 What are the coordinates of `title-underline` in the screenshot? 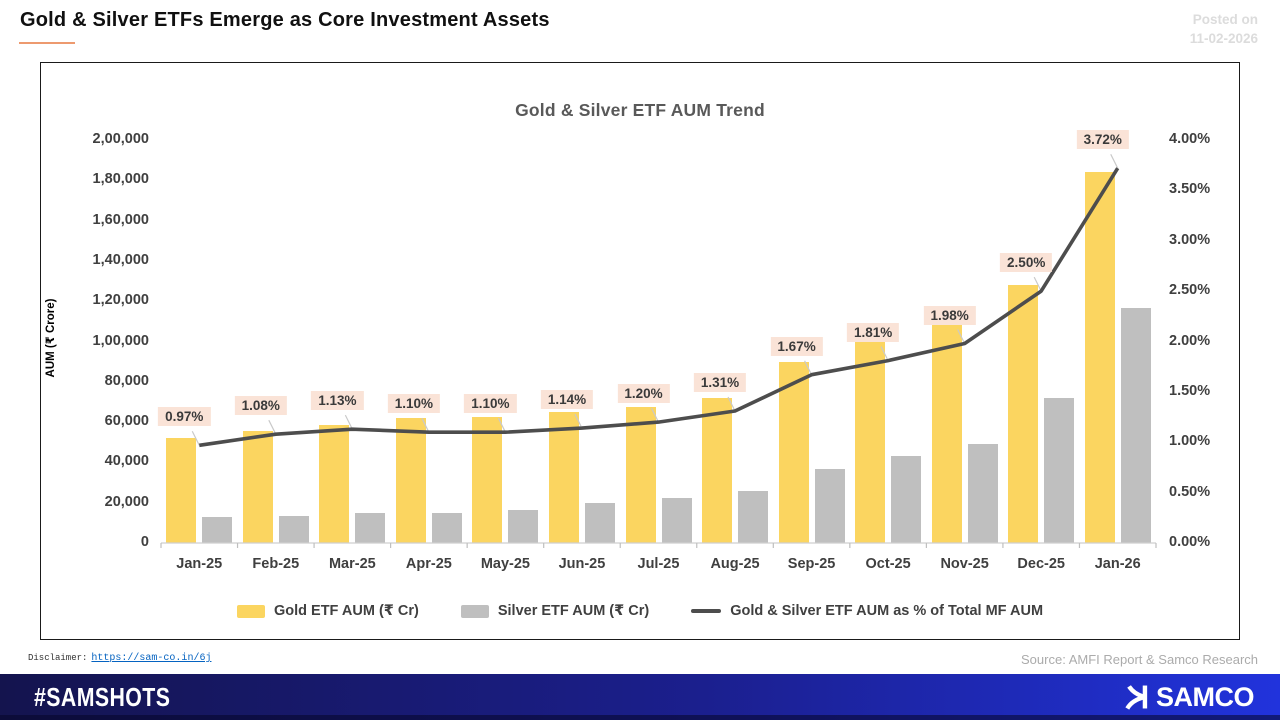 It's located at (47, 43).